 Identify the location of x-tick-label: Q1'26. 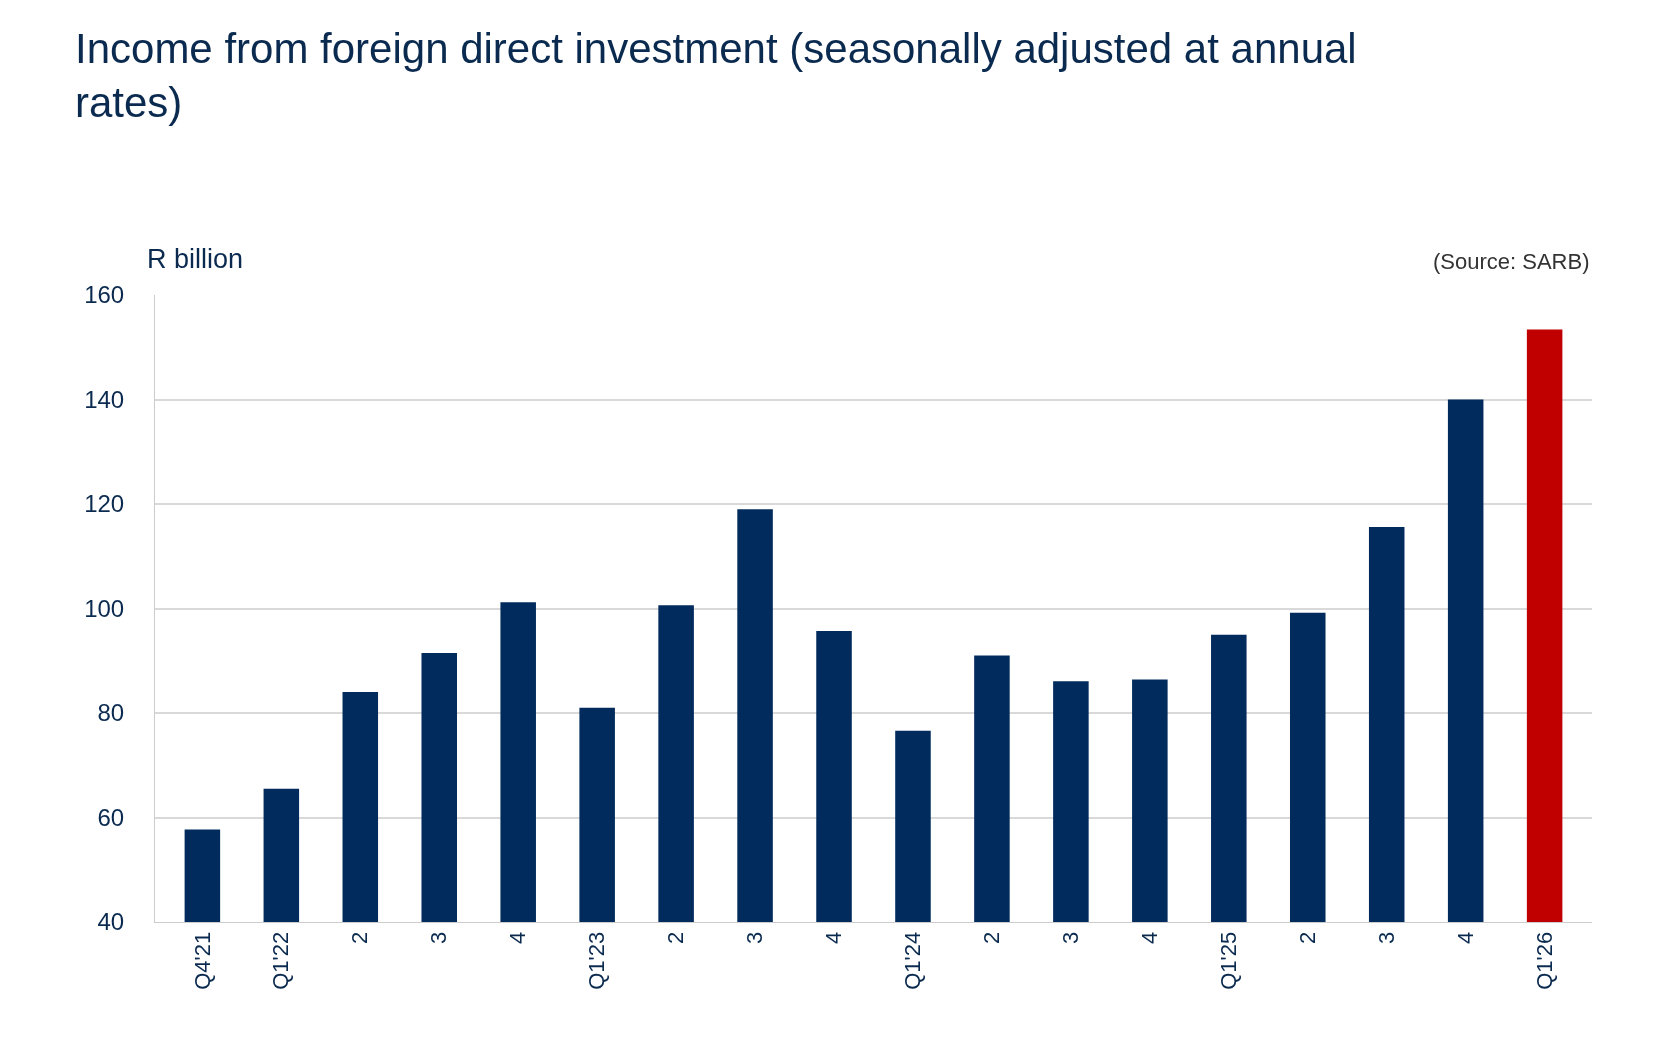
(1544, 960).